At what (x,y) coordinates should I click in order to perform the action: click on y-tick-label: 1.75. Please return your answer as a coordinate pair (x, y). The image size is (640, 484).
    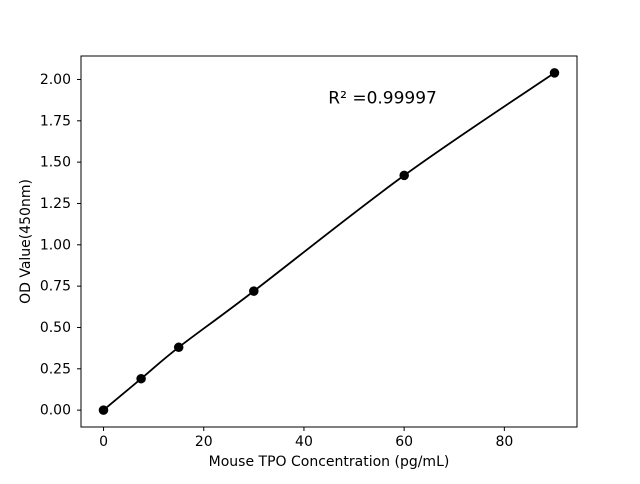
    Looking at the image, I should click on (55, 121).